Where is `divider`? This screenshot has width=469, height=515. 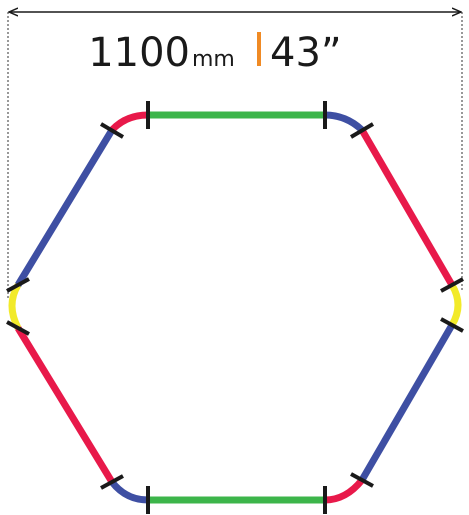 divider is located at coordinates (259, 49).